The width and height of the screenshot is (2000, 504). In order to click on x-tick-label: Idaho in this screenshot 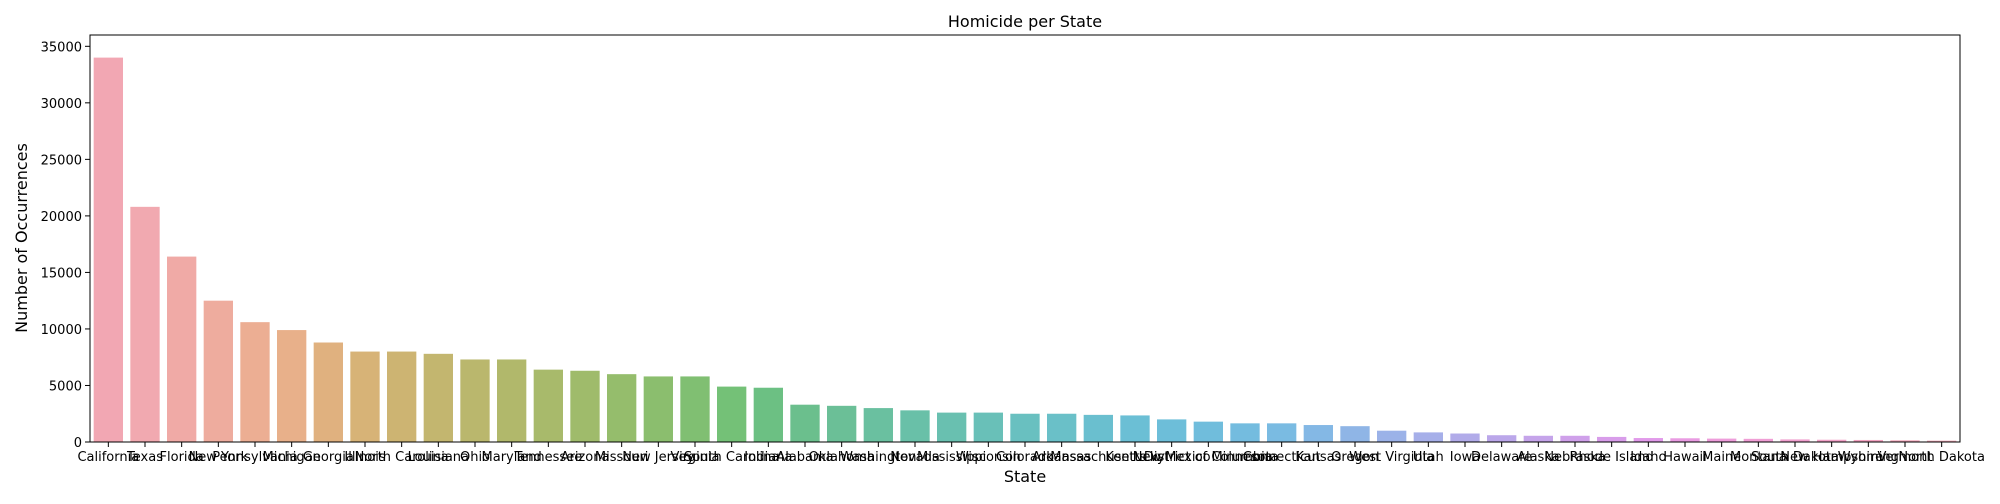, I will do `click(1648, 457)`.